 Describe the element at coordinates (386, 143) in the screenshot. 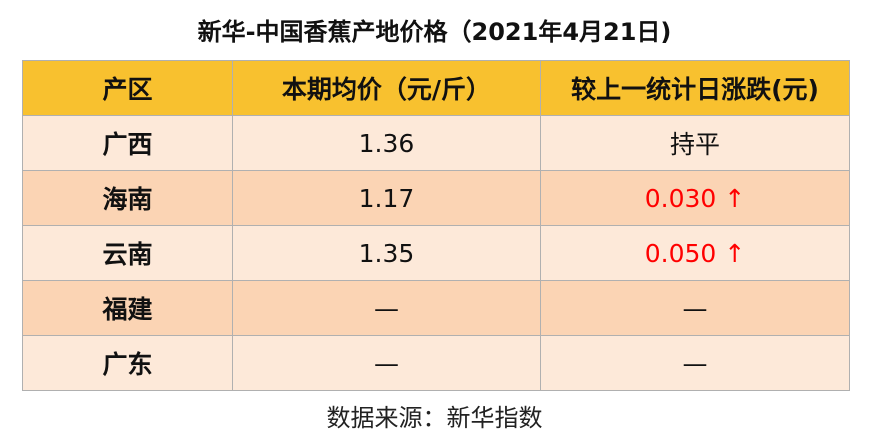

I see `price: 1.36` at that location.